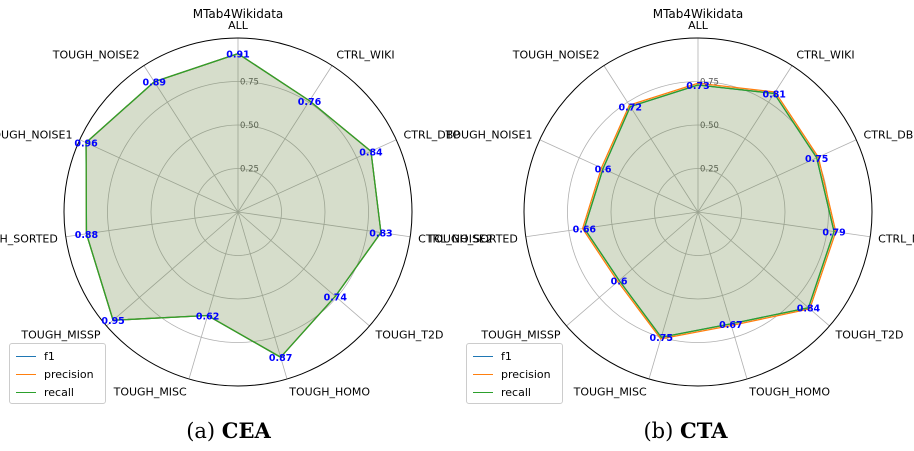 Image resolution: width=914 pixels, height=451 pixels. What do you see at coordinates (112, 321) in the screenshot?
I see `value-label: 0.95` at bounding box center [112, 321].